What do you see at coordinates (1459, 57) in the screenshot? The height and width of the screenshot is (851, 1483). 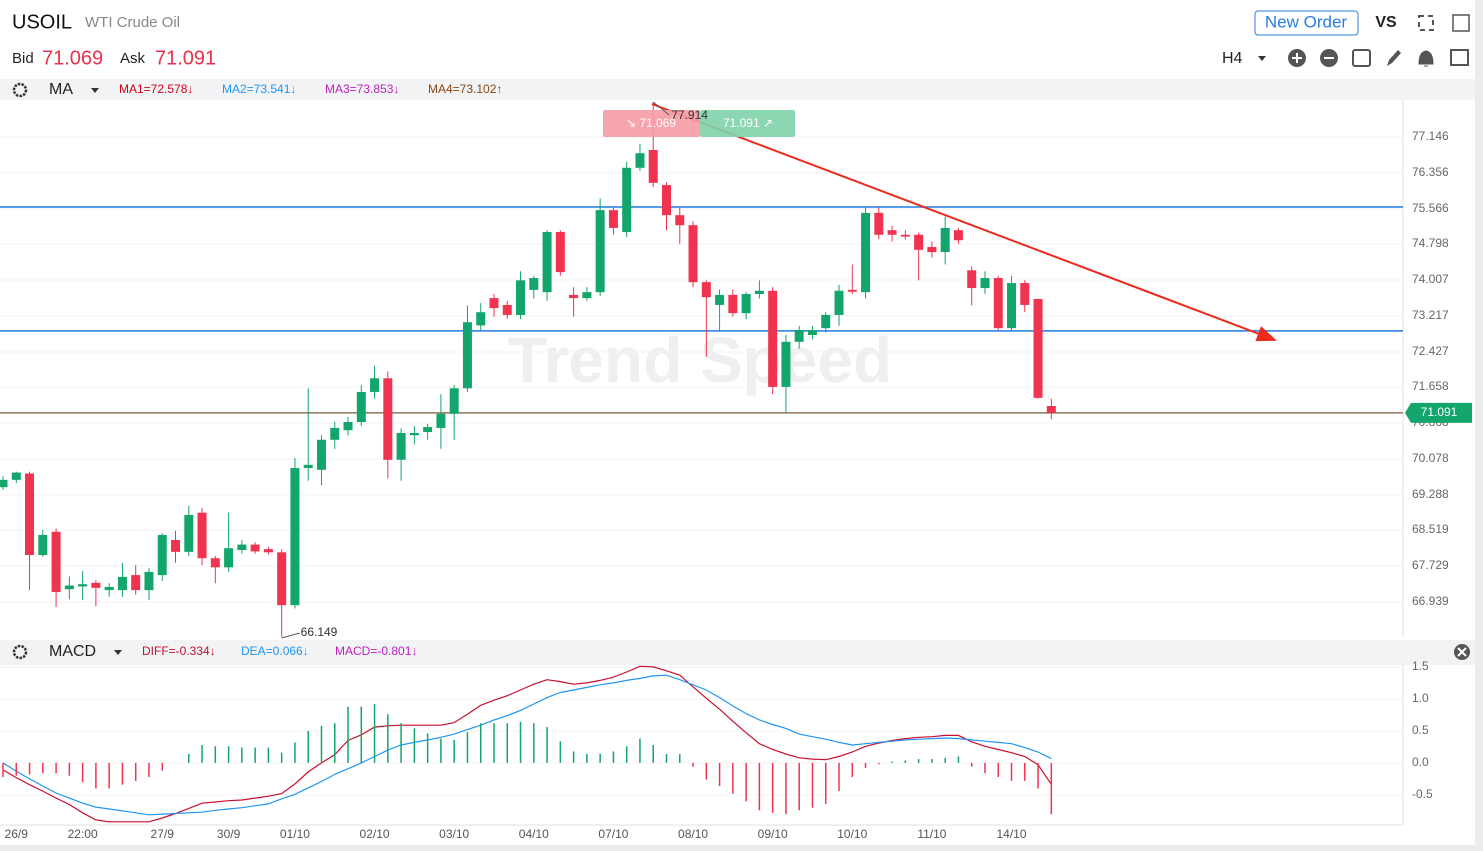 I see `indicator-icon` at bounding box center [1459, 57].